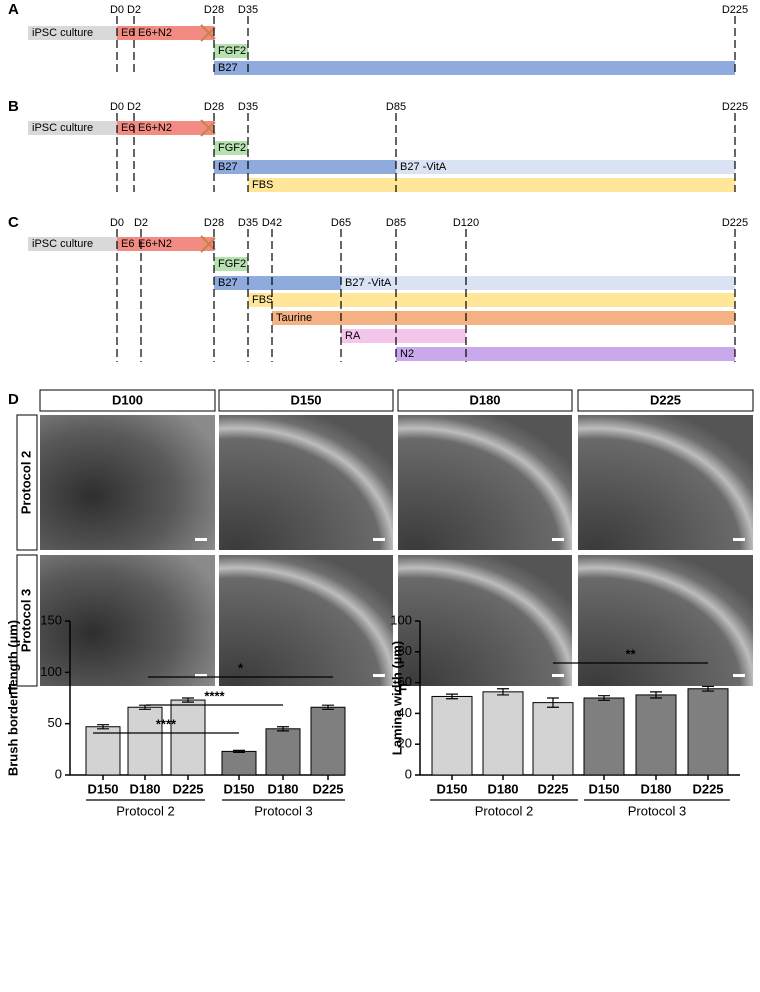 This screenshot has width=760, height=992. I want to click on significance-label: **, so click(630, 653).